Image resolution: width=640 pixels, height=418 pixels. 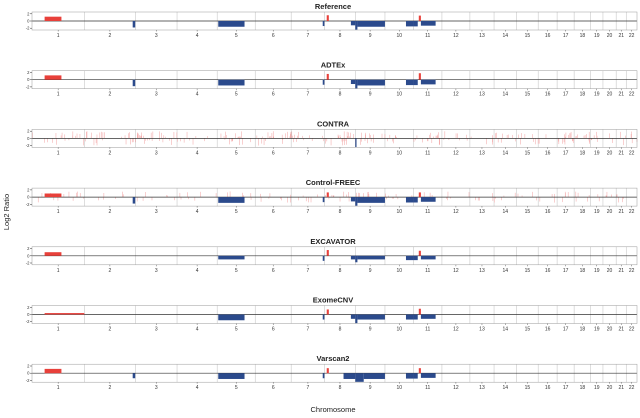 What do you see at coordinates (528, 212) in the screenshot?
I see `x-tick-label: 15` at bounding box center [528, 212].